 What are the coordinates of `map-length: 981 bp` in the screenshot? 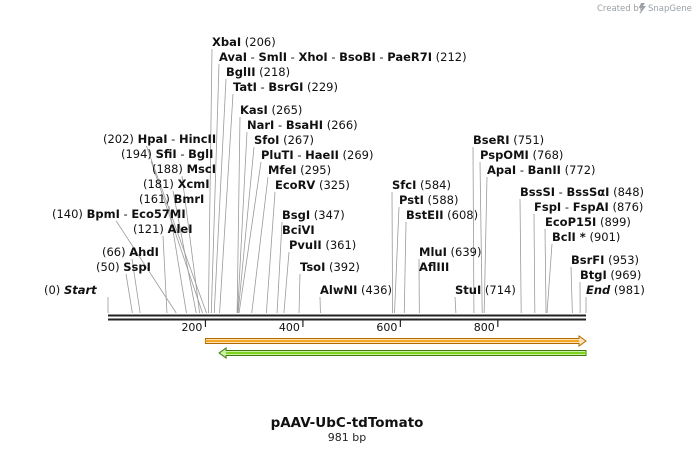 It's located at (347, 437).